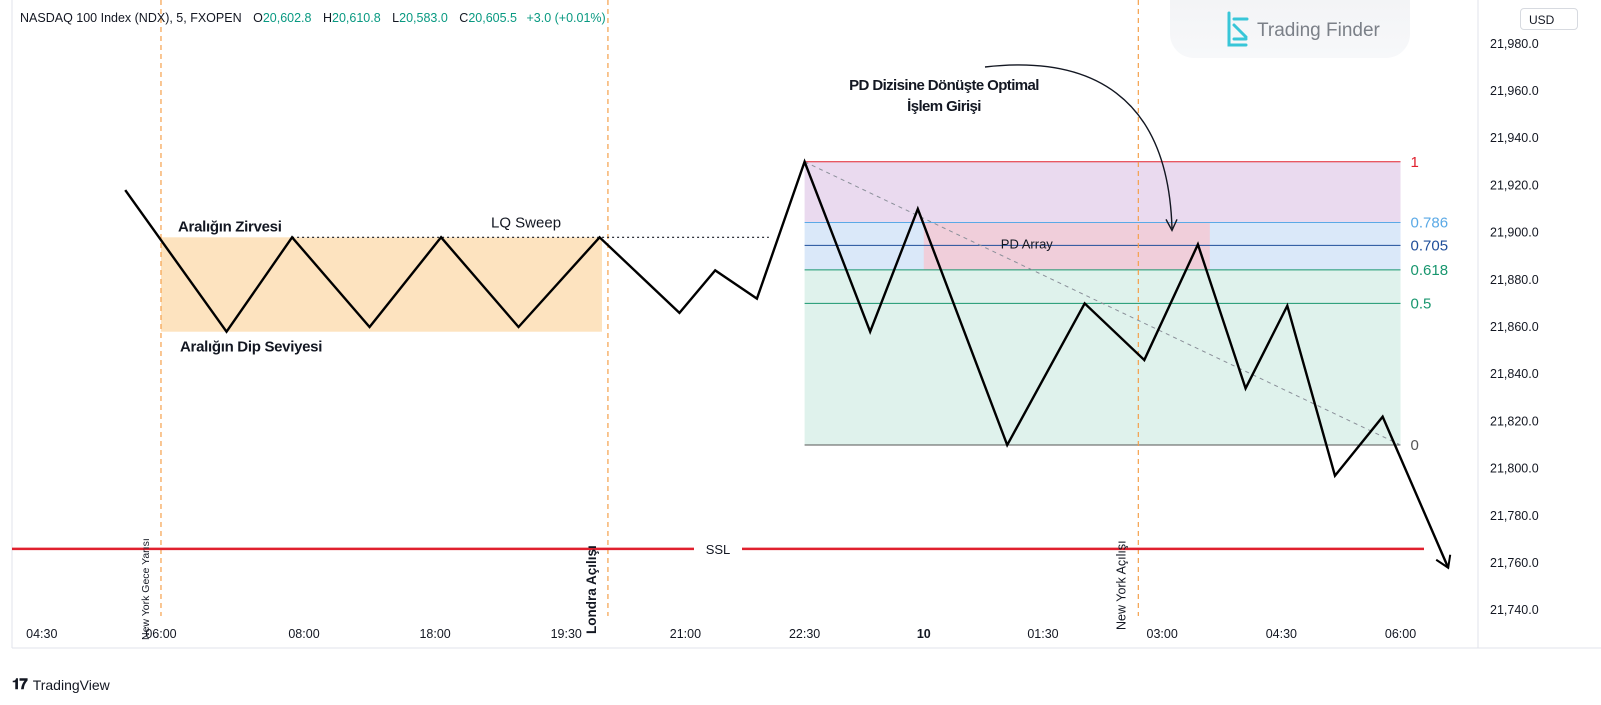  What do you see at coordinates (1171, 225) in the screenshot?
I see `entry-arrowhead` at bounding box center [1171, 225].